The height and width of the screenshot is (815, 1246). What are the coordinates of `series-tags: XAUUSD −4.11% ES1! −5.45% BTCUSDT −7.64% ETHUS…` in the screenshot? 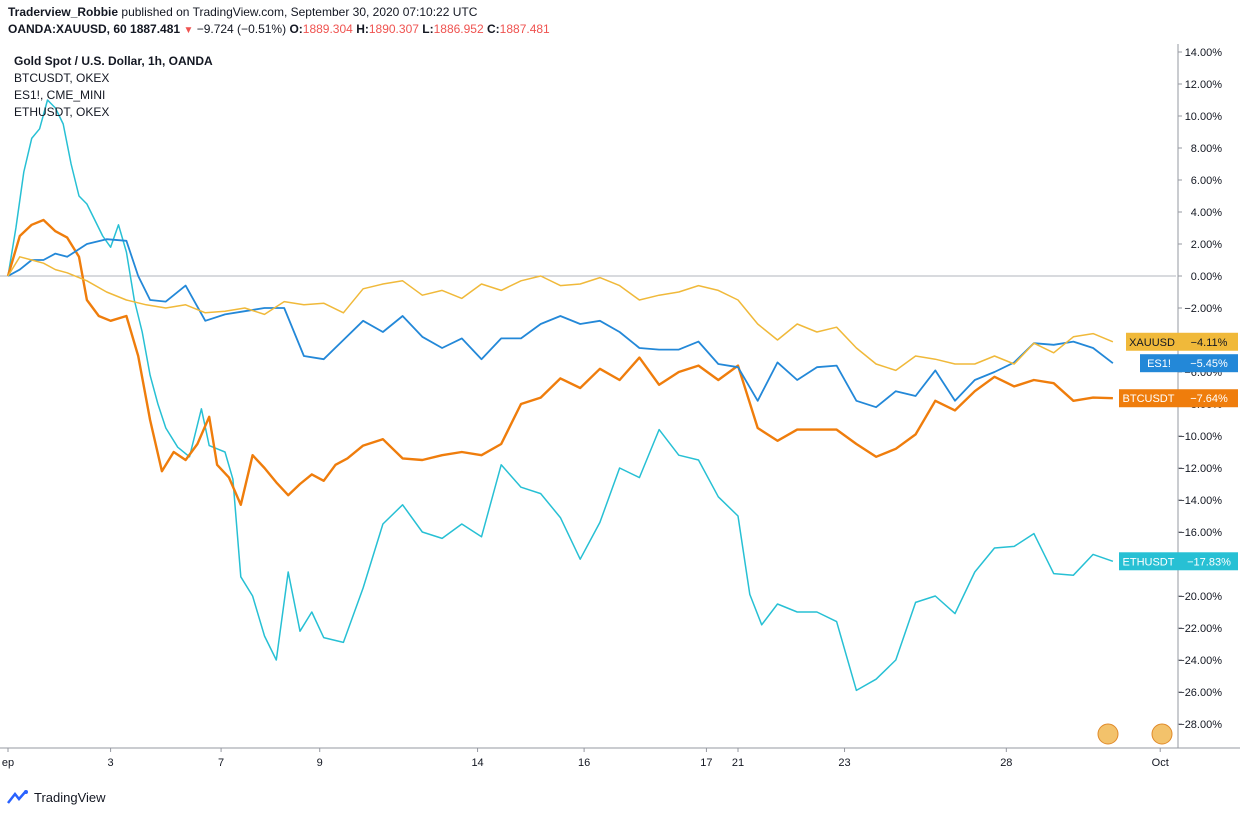 It's located at (1178, 451).